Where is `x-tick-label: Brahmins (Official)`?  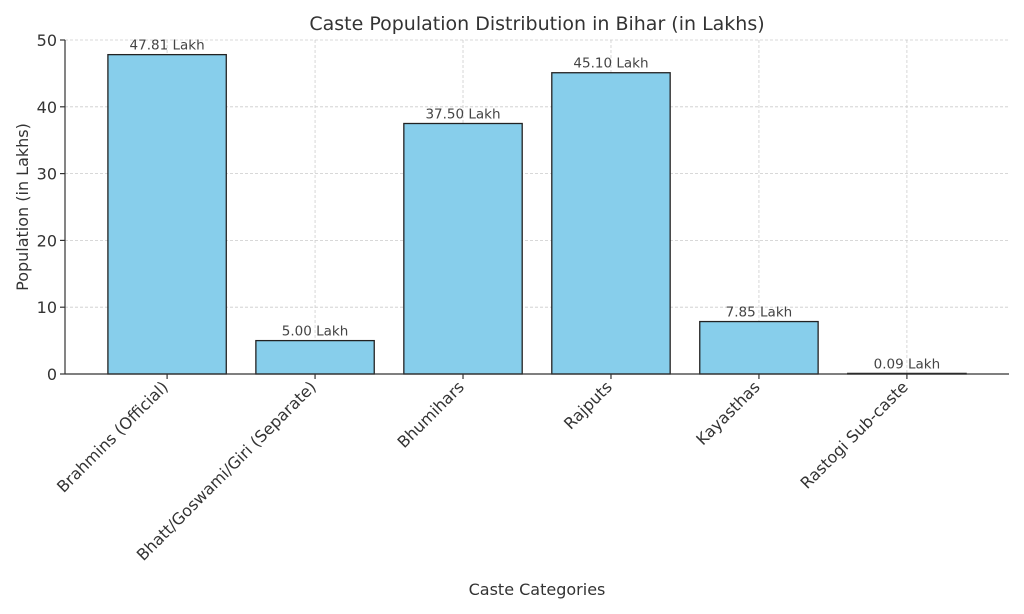
x-tick-label: Brahmins (Official) is located at coordinates (112, 436).